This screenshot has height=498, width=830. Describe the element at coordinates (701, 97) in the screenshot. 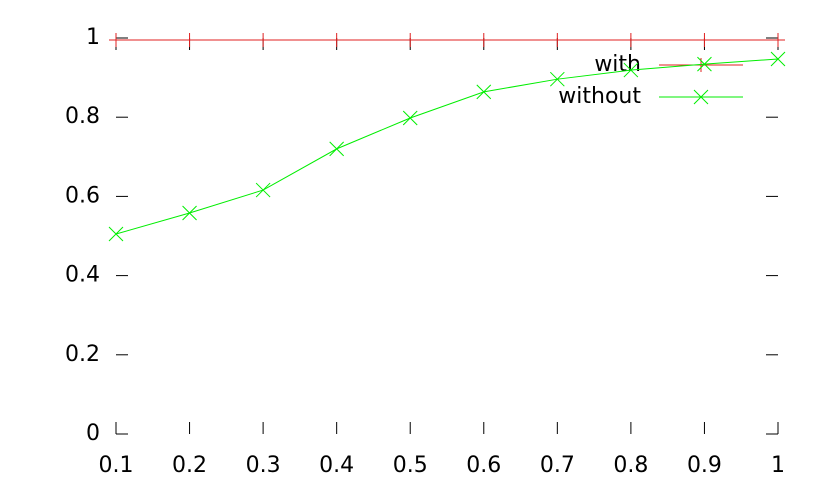

I see `legend-marker` at that location.